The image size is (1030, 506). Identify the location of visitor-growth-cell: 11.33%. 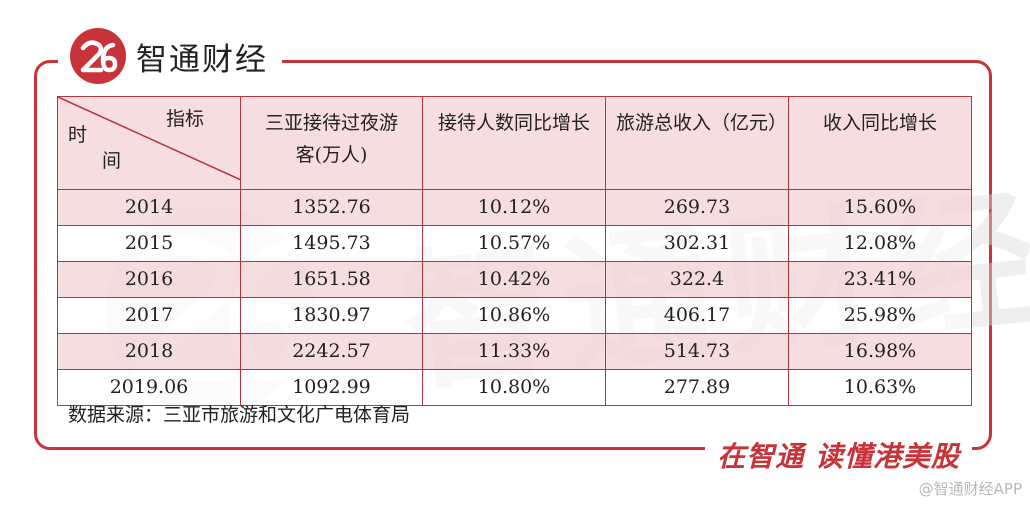
(514, 351).